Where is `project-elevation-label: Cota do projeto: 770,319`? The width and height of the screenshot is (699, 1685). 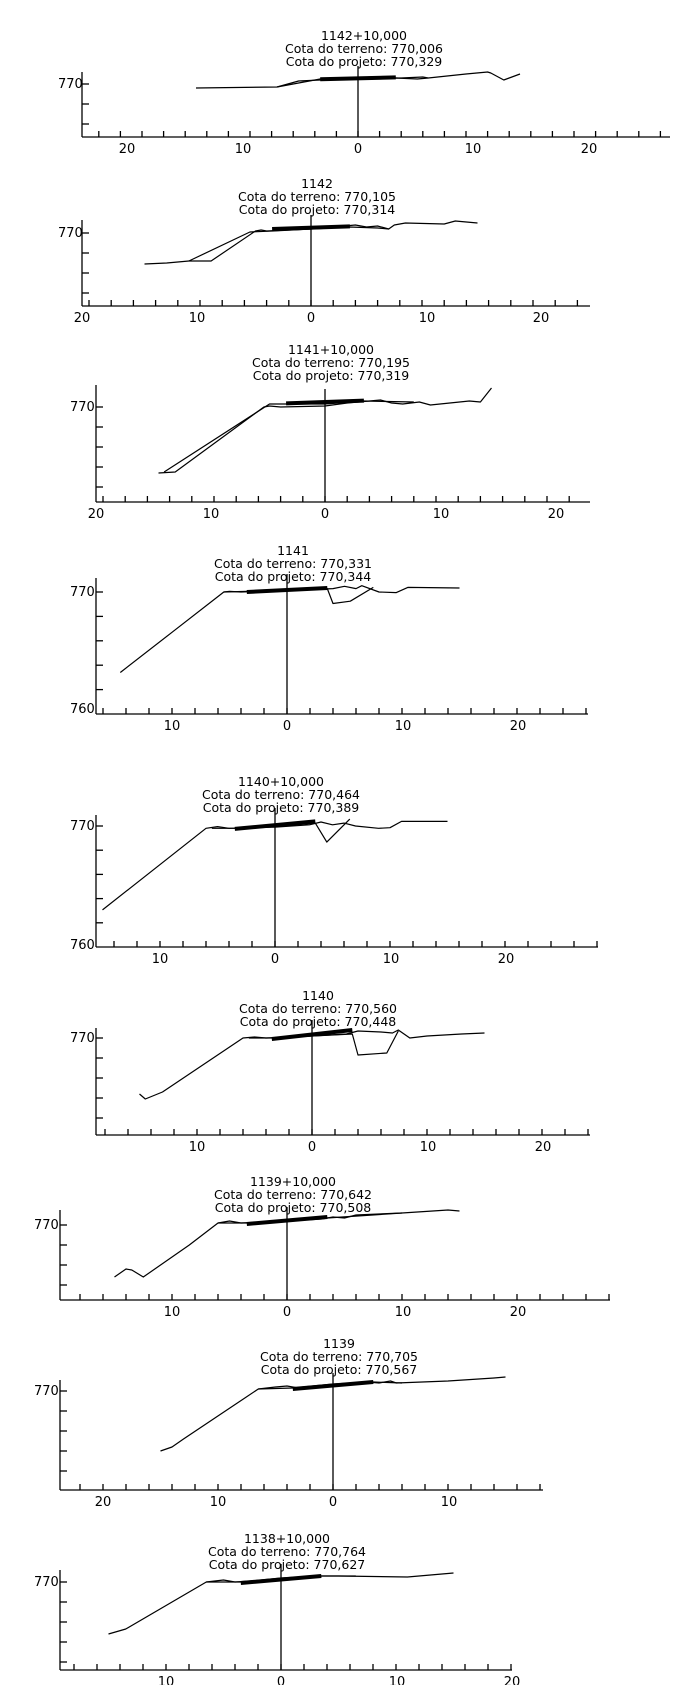 project-elevation-label: Cota do projeto: 770,319 is located at coordinates (331, 375).